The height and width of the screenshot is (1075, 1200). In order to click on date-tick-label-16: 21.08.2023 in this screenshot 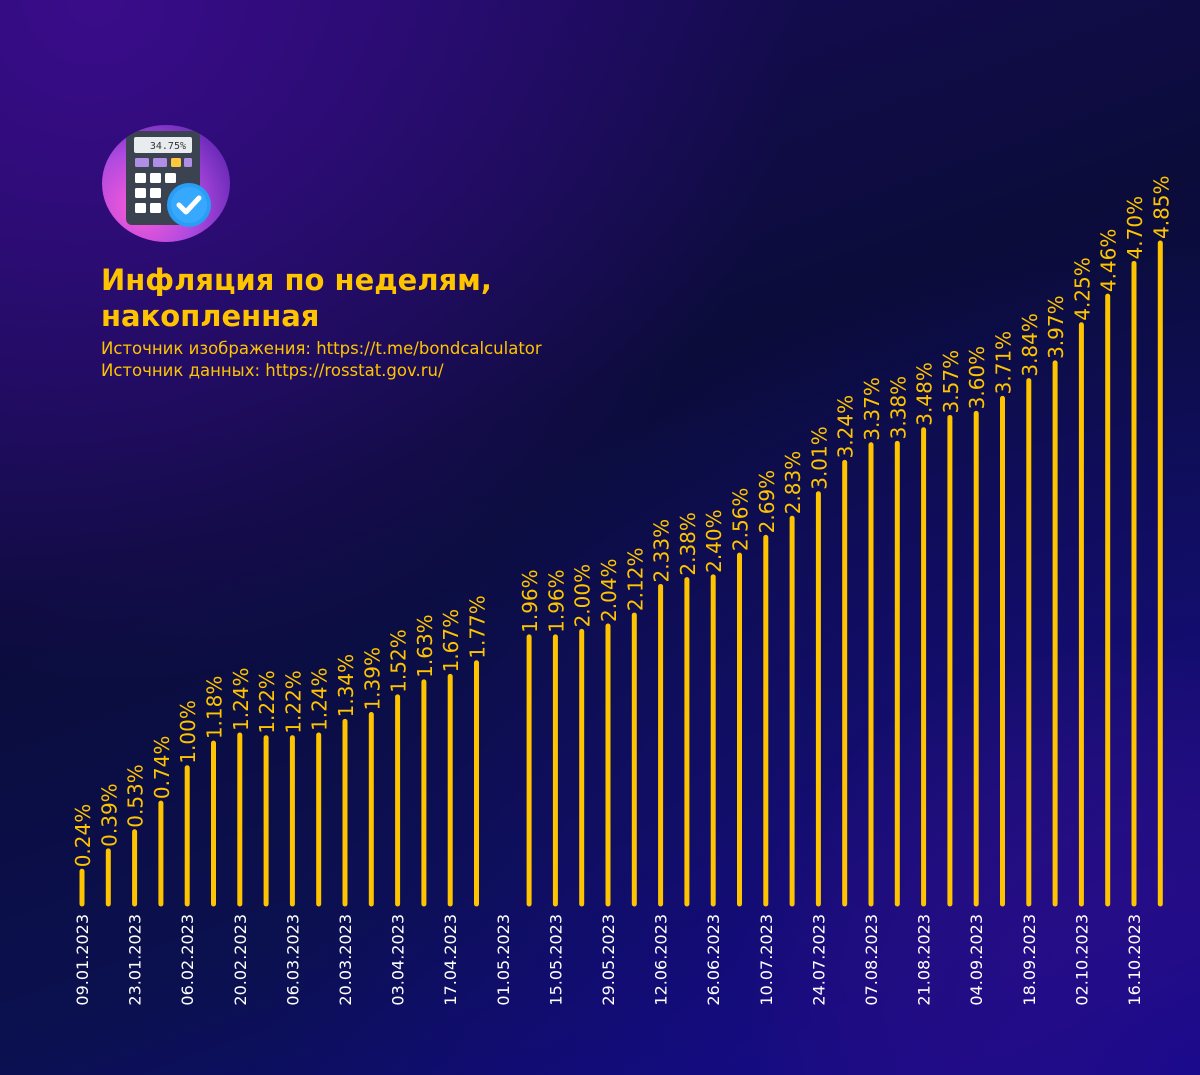, I will do `click(924, 960)`.